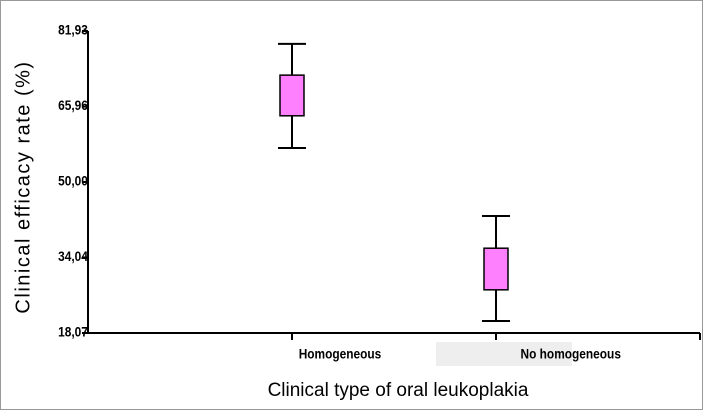 The height and width of the screenshot is (410, 703). I want to click on y-tick-label: 81,93, so click(73, 30).